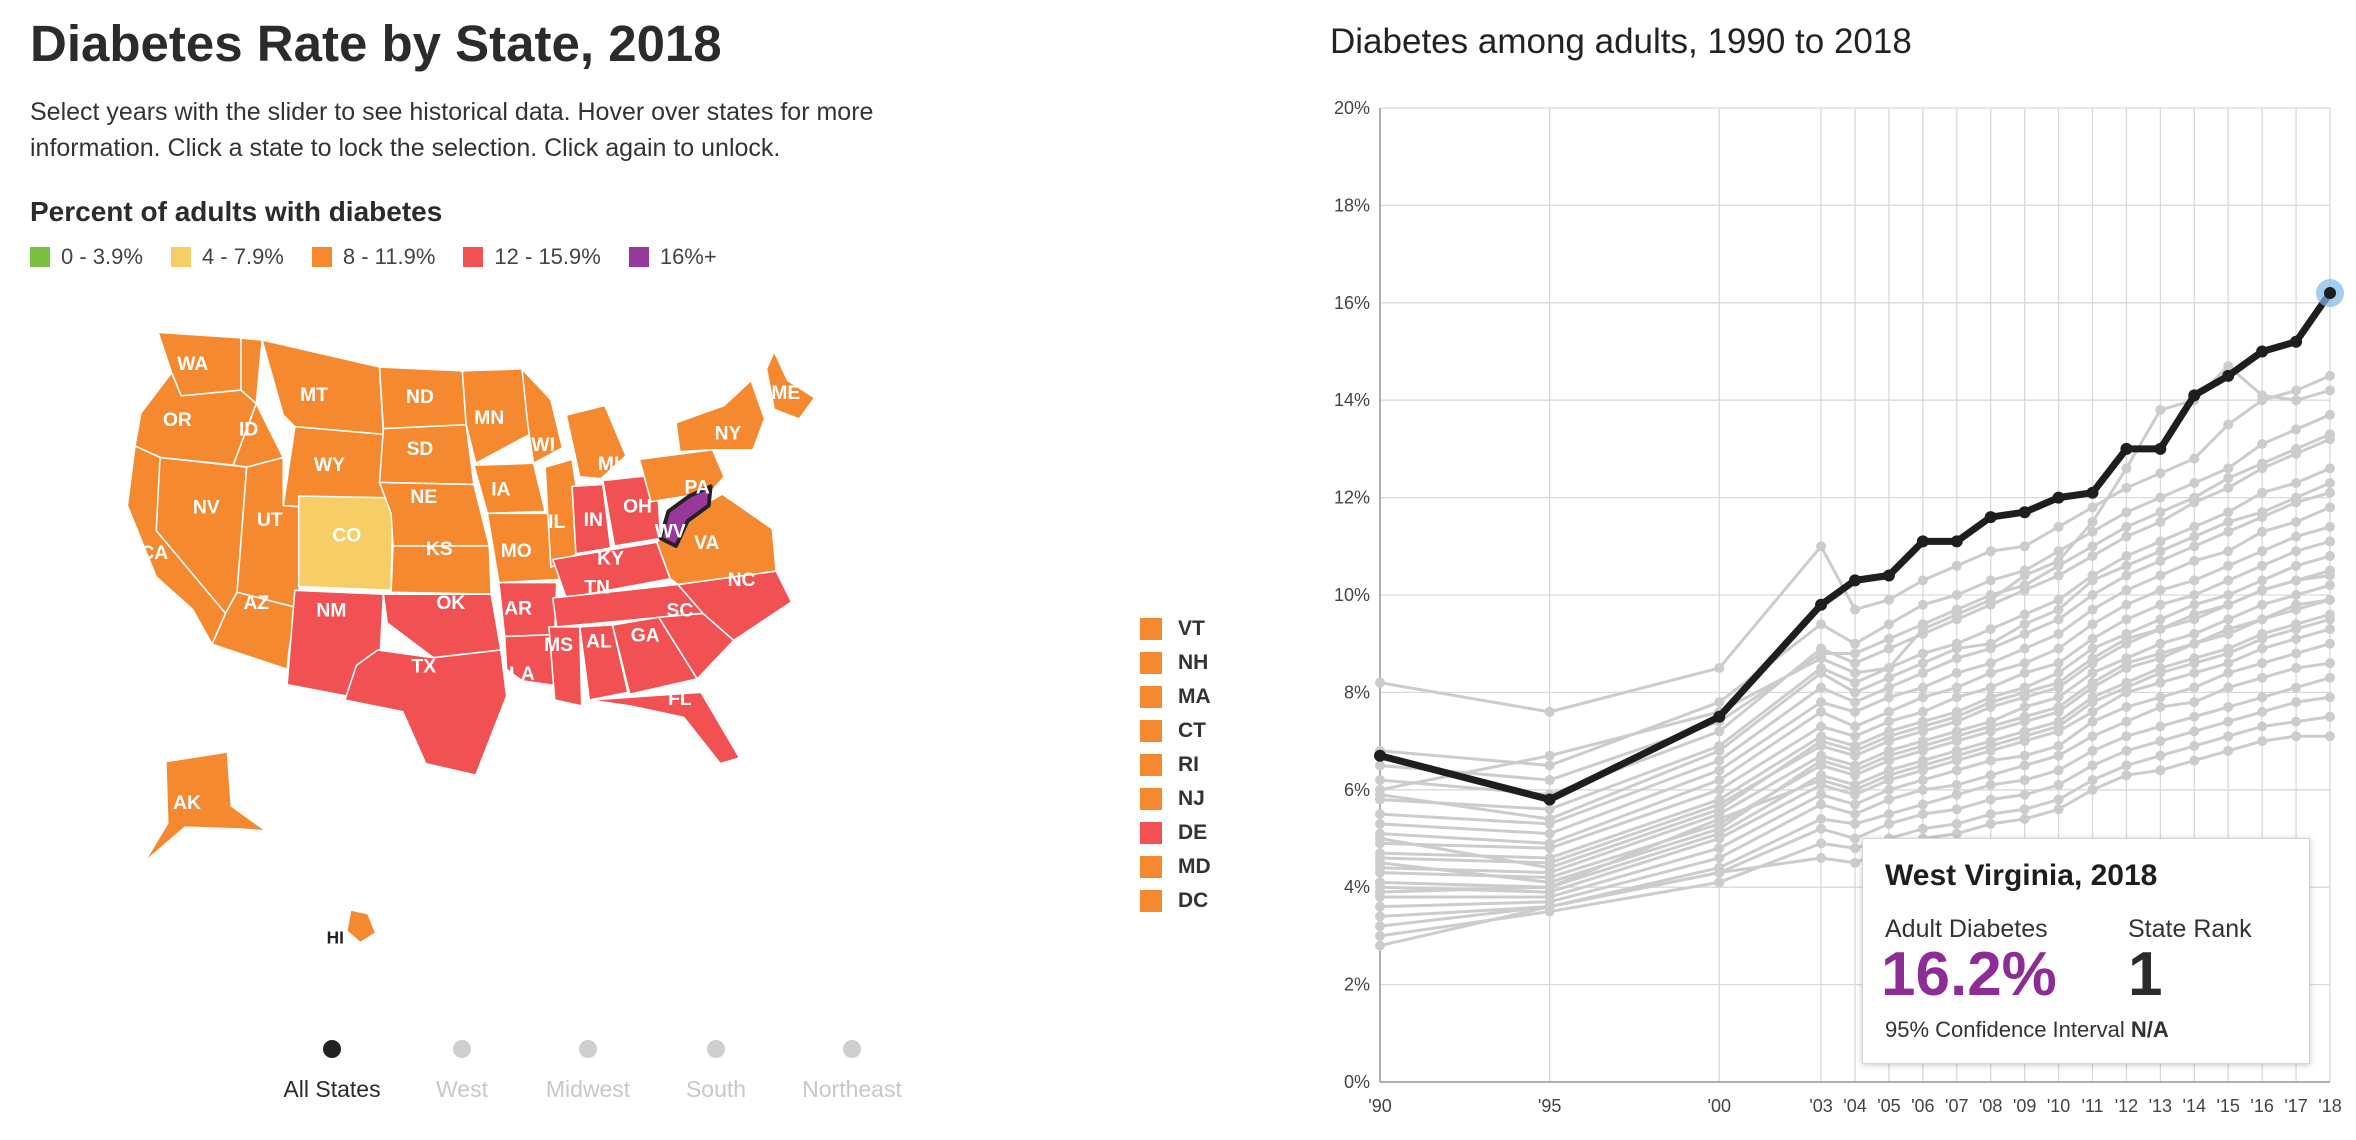 The height and width of the screenshot is (1140, 2356). Describe the element at coordinates (1175, 901) in the screenshot. I see `small-state-dc: DC` at that location.